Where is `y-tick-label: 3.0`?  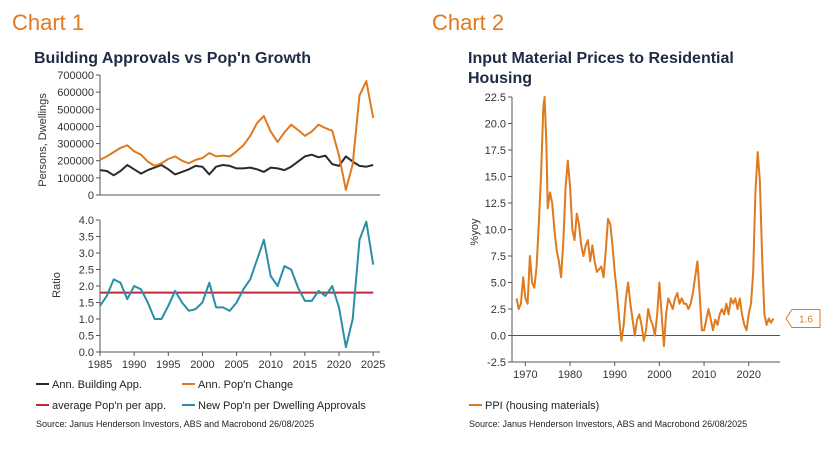
y-tick-label: 3.0 is located at coordinates (86, 254).